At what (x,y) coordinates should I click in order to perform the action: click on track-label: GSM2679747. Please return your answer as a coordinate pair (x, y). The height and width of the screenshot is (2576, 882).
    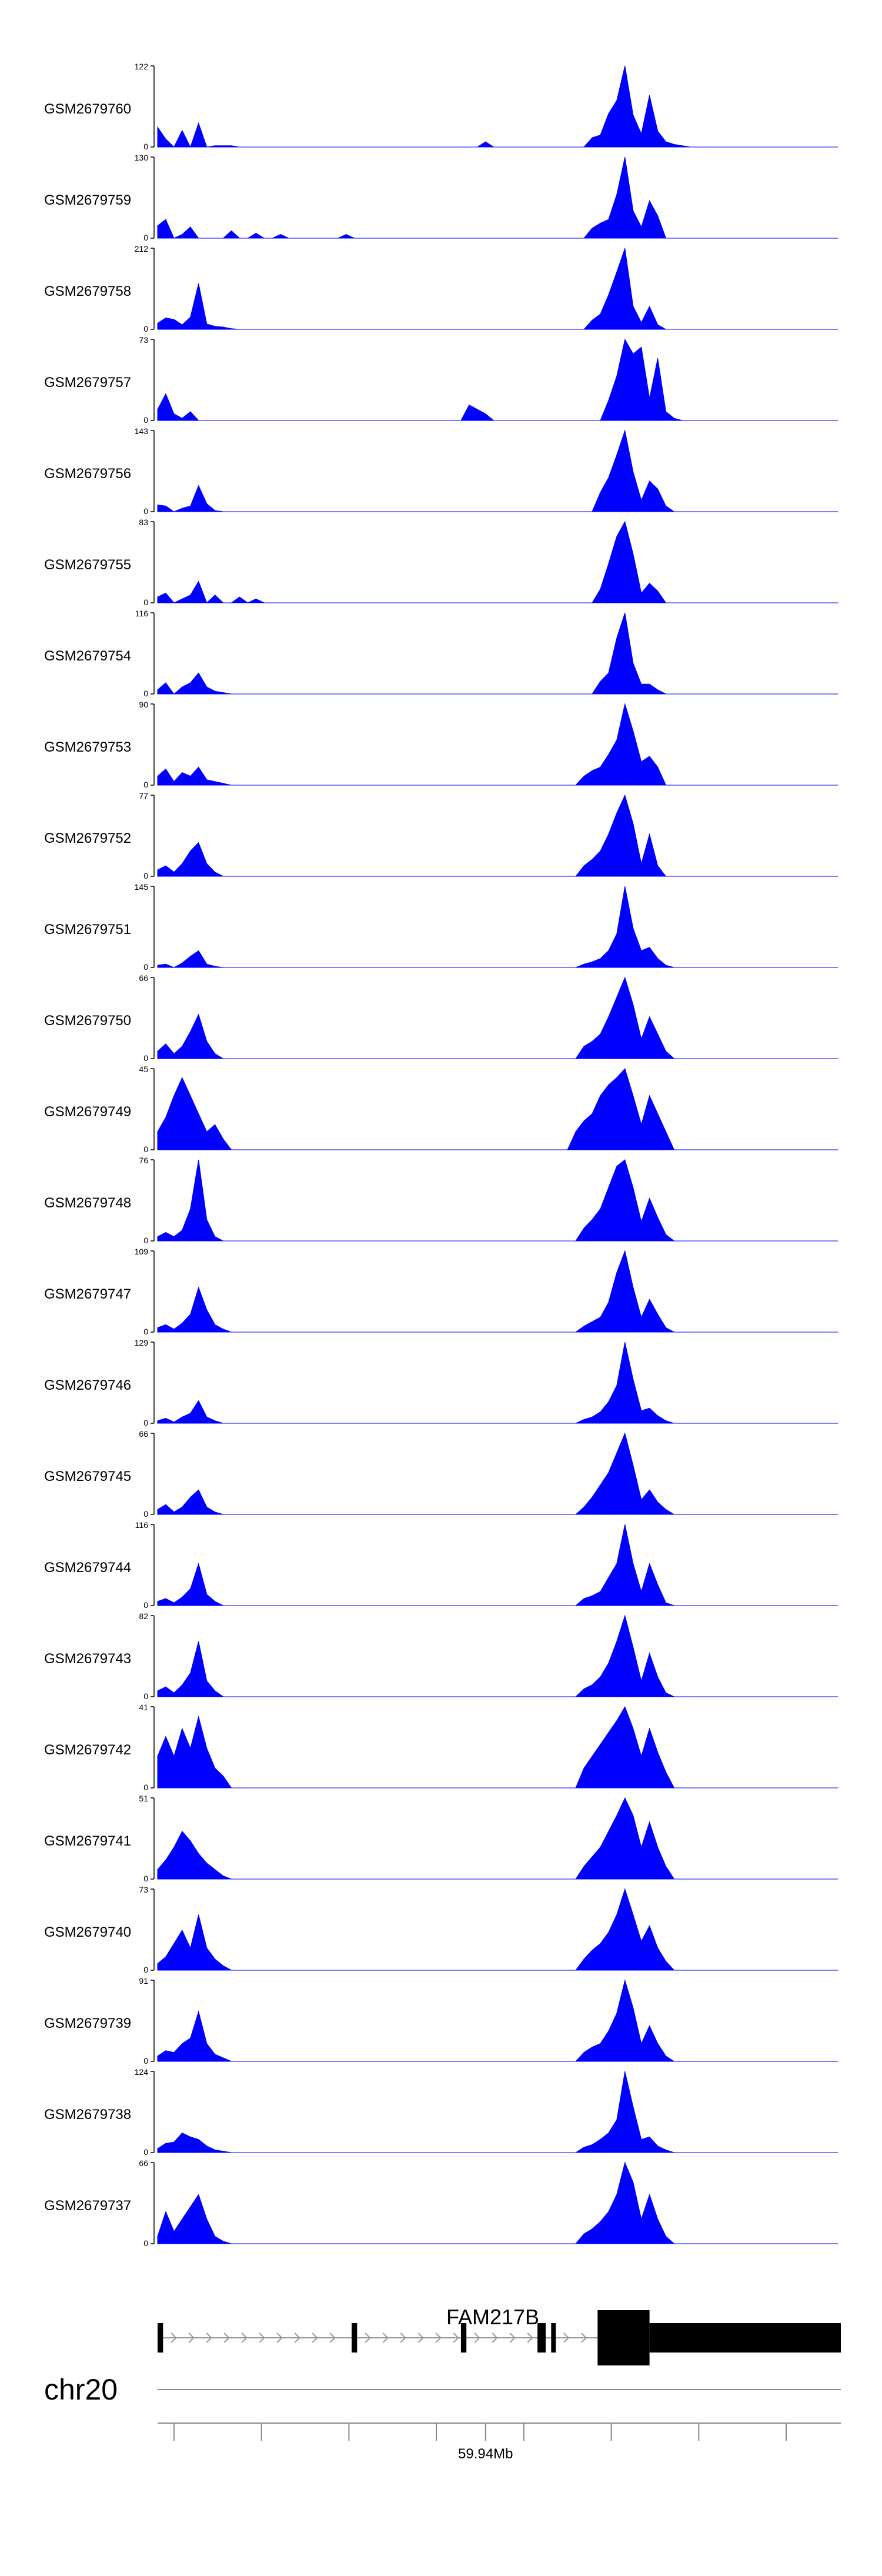
    Looking at the image, I should click on (87, 1294).